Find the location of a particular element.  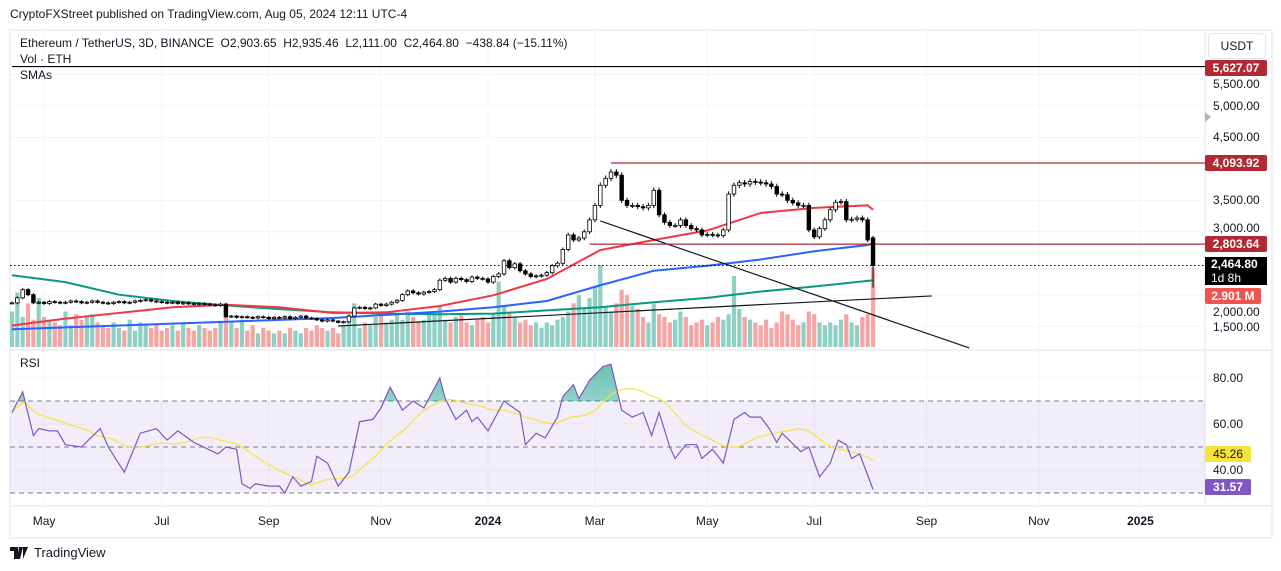

tradingview-logo: TradingView is located at coordinates (58, 552).